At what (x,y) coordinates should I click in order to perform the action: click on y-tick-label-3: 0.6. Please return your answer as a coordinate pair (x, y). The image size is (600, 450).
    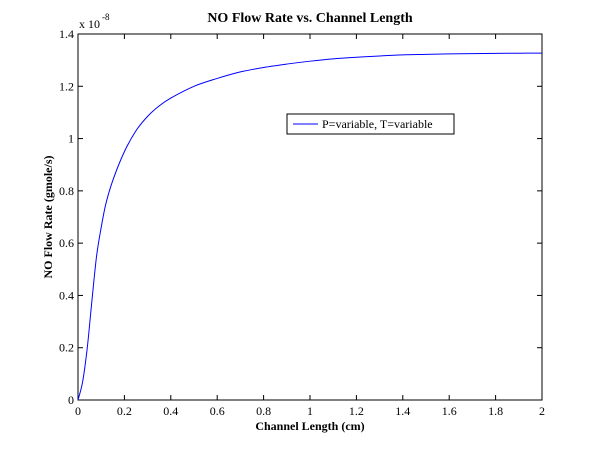
    Looking at the image, I should click on (66, 243).